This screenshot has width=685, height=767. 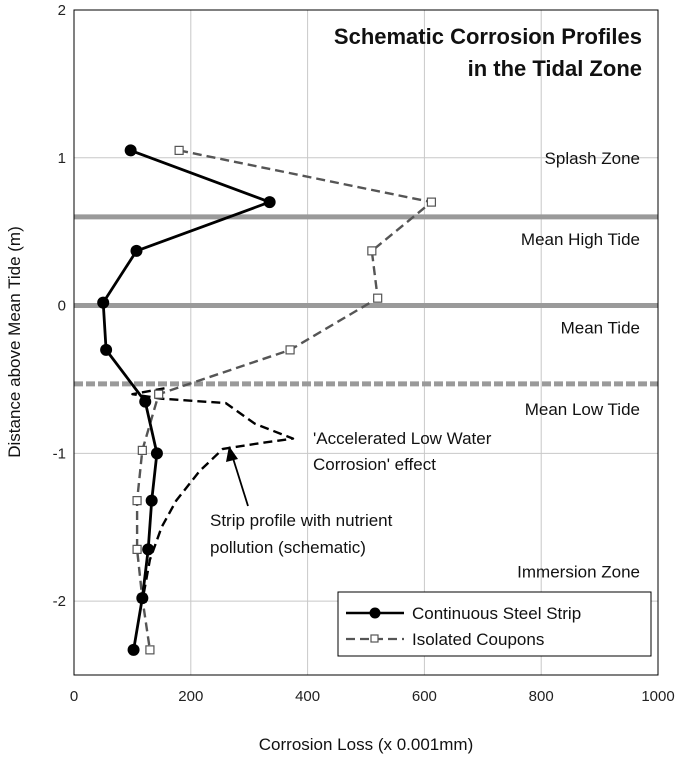 What do you see at coordinates (478, 639) in the screenshot?
I see `legend-label-coupons: Isolated Coupons` at bounding box center [478, 639].